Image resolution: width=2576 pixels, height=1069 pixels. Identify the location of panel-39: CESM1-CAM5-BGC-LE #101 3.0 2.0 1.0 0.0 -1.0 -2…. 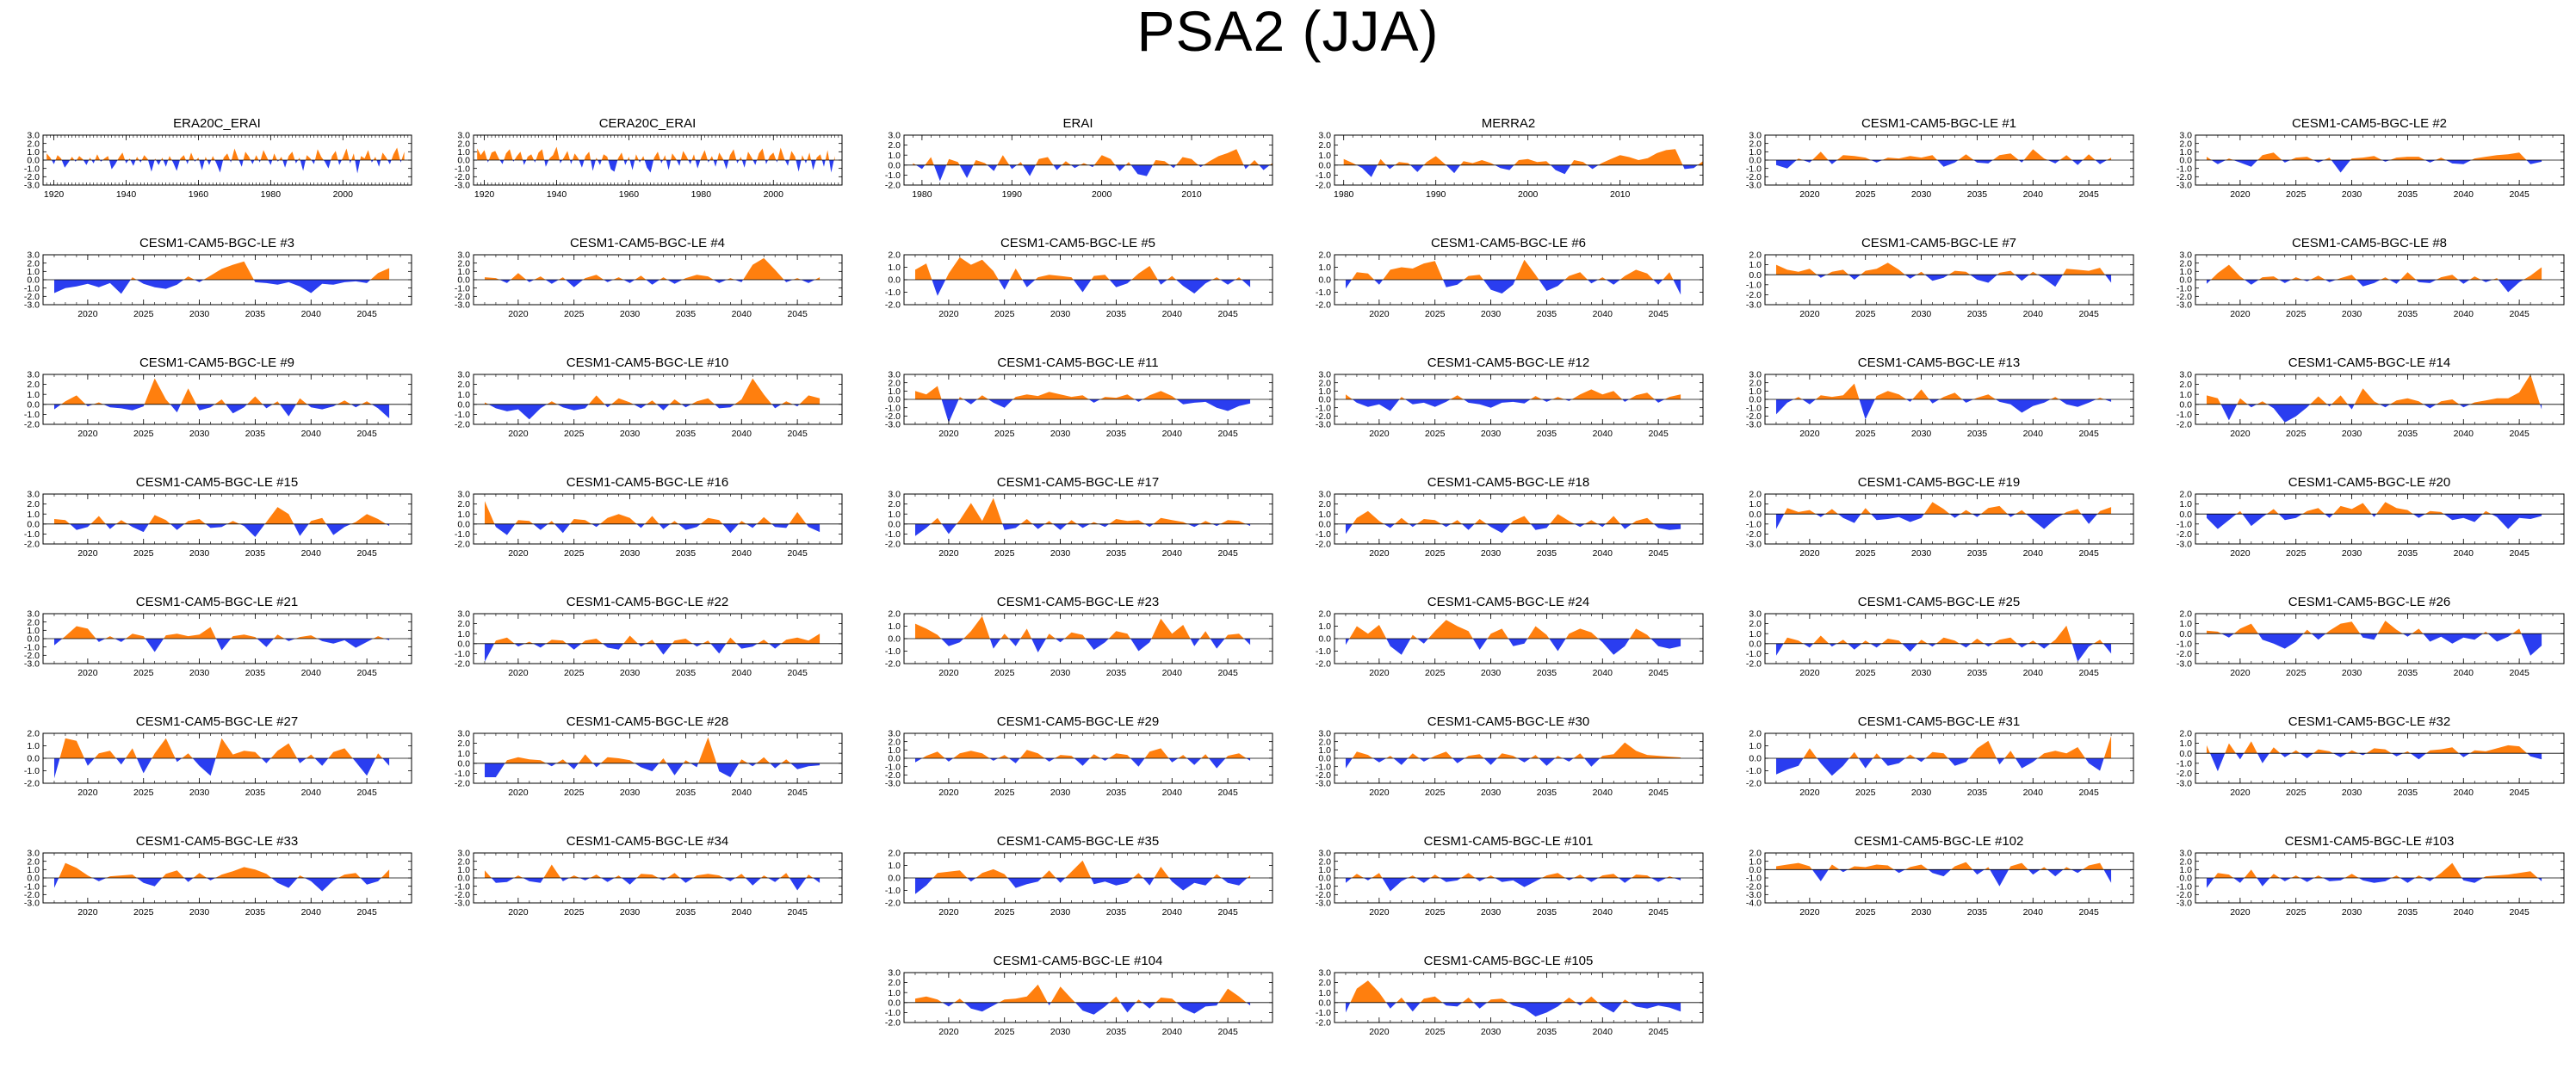
(1508, 887).